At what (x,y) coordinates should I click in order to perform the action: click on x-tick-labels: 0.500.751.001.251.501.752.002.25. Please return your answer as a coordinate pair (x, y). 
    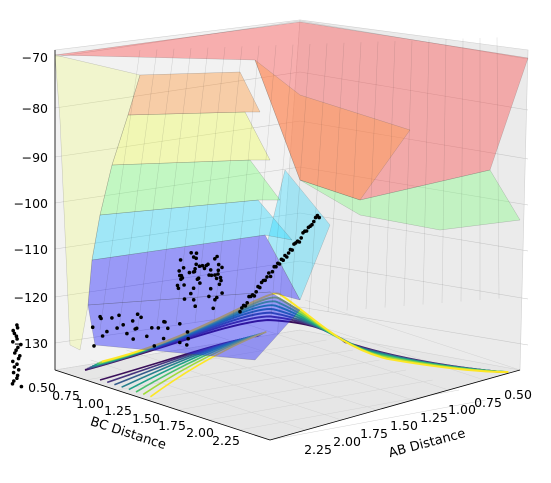
    Looking at the image, I should click on (418, 422).